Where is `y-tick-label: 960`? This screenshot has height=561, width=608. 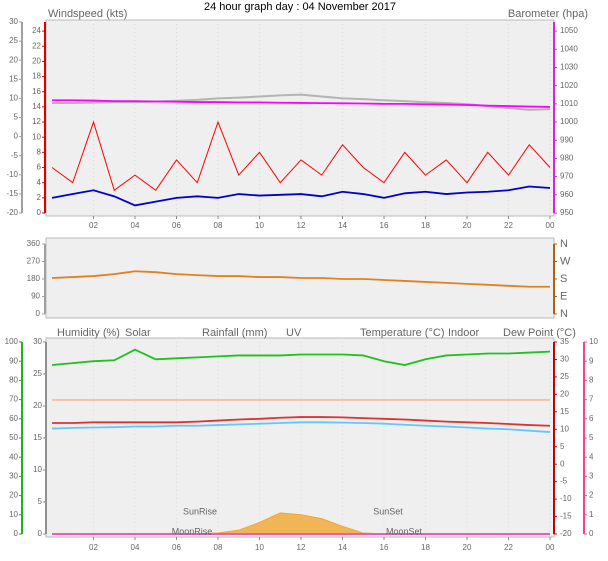
y-tick-label: 960 is located at coordinates (567, 194).